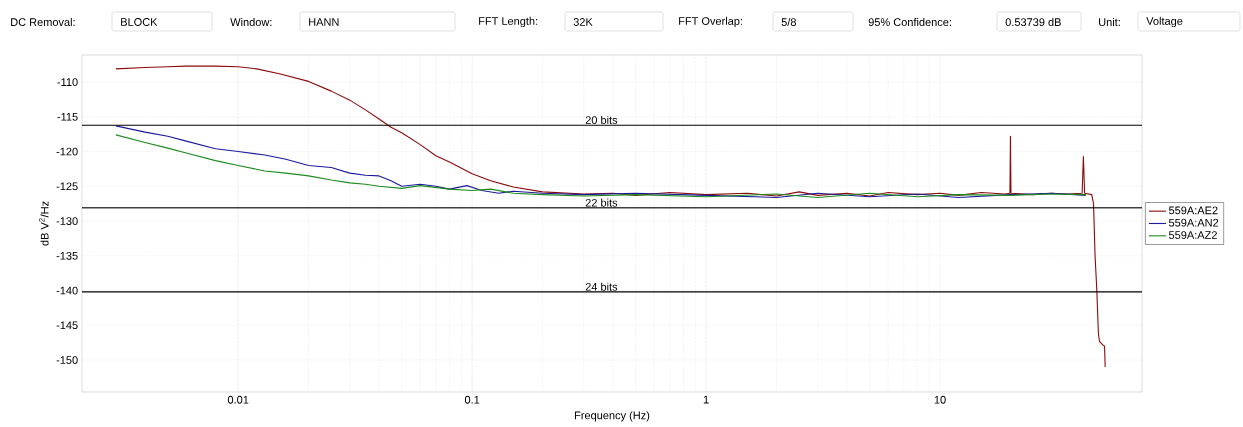 This screenshot has width=1243, height=427. Describe the element at coordinates (710, 22) in the screenshot. I see `text: FFT Overlap:` at that location.